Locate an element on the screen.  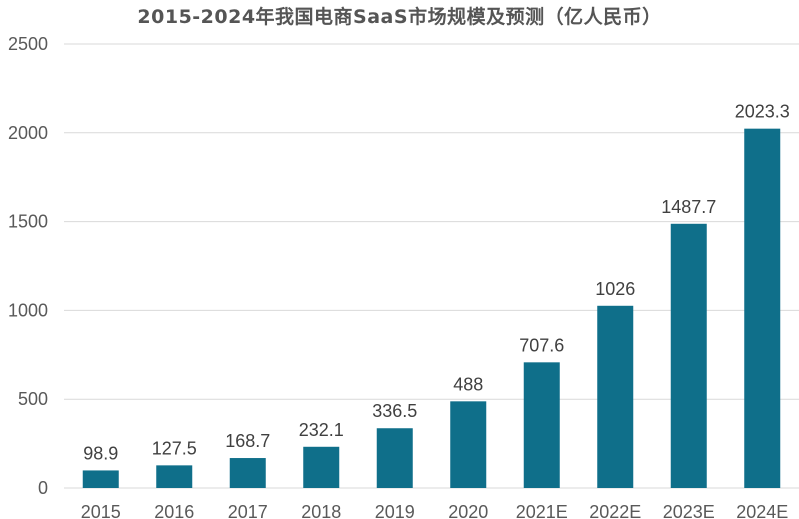
y-tick-label: 2000 is located at coordinates (28, 133).